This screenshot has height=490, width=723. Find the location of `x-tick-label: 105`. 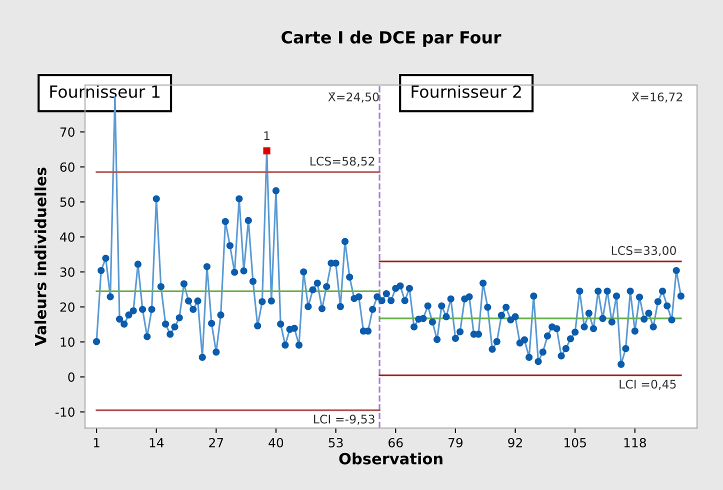

x-tick-label: 105 is located at coordinates (575, 443).